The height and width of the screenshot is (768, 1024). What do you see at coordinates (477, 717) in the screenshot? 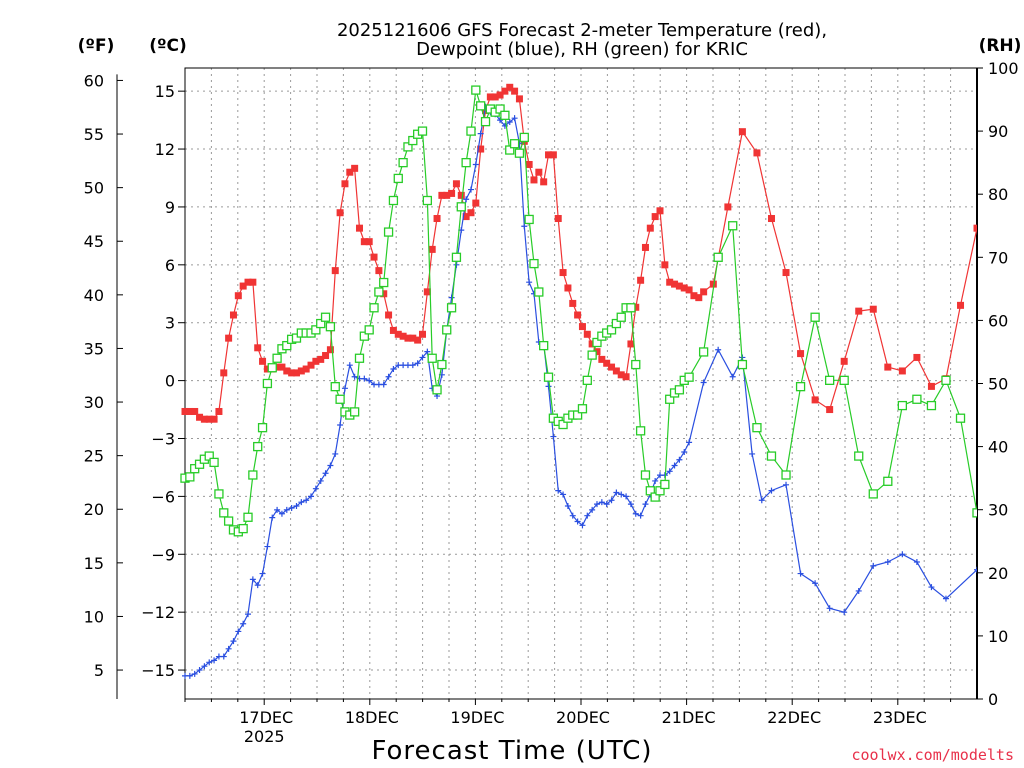
I see `x-tick-label: 19DEC` at bounding box center [477, 717].